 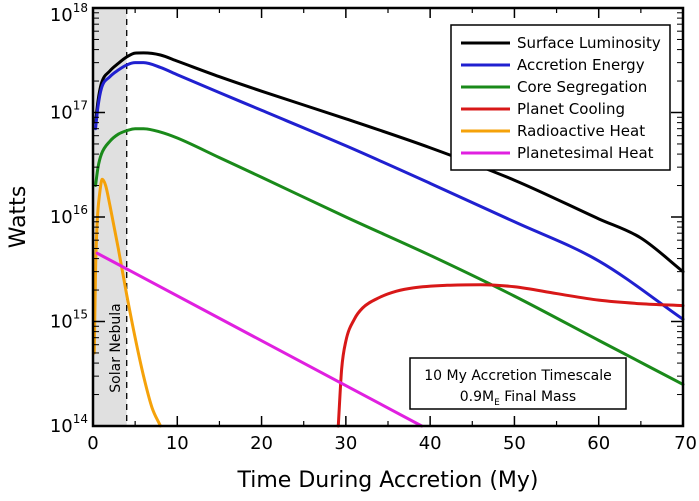 I want to click on solar-nebula-label: Solar Nebula, so click(x=116, y=347).